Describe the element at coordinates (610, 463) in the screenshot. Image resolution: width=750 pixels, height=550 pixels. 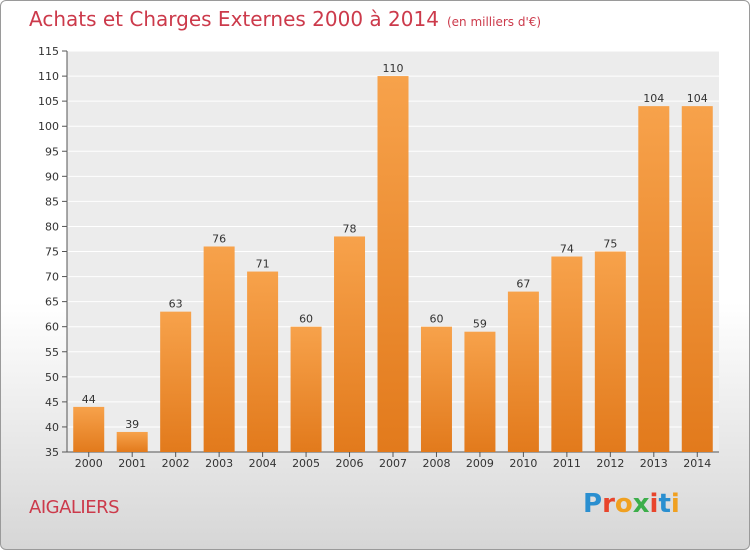
I see `x-tick-label: 2012` at that location.